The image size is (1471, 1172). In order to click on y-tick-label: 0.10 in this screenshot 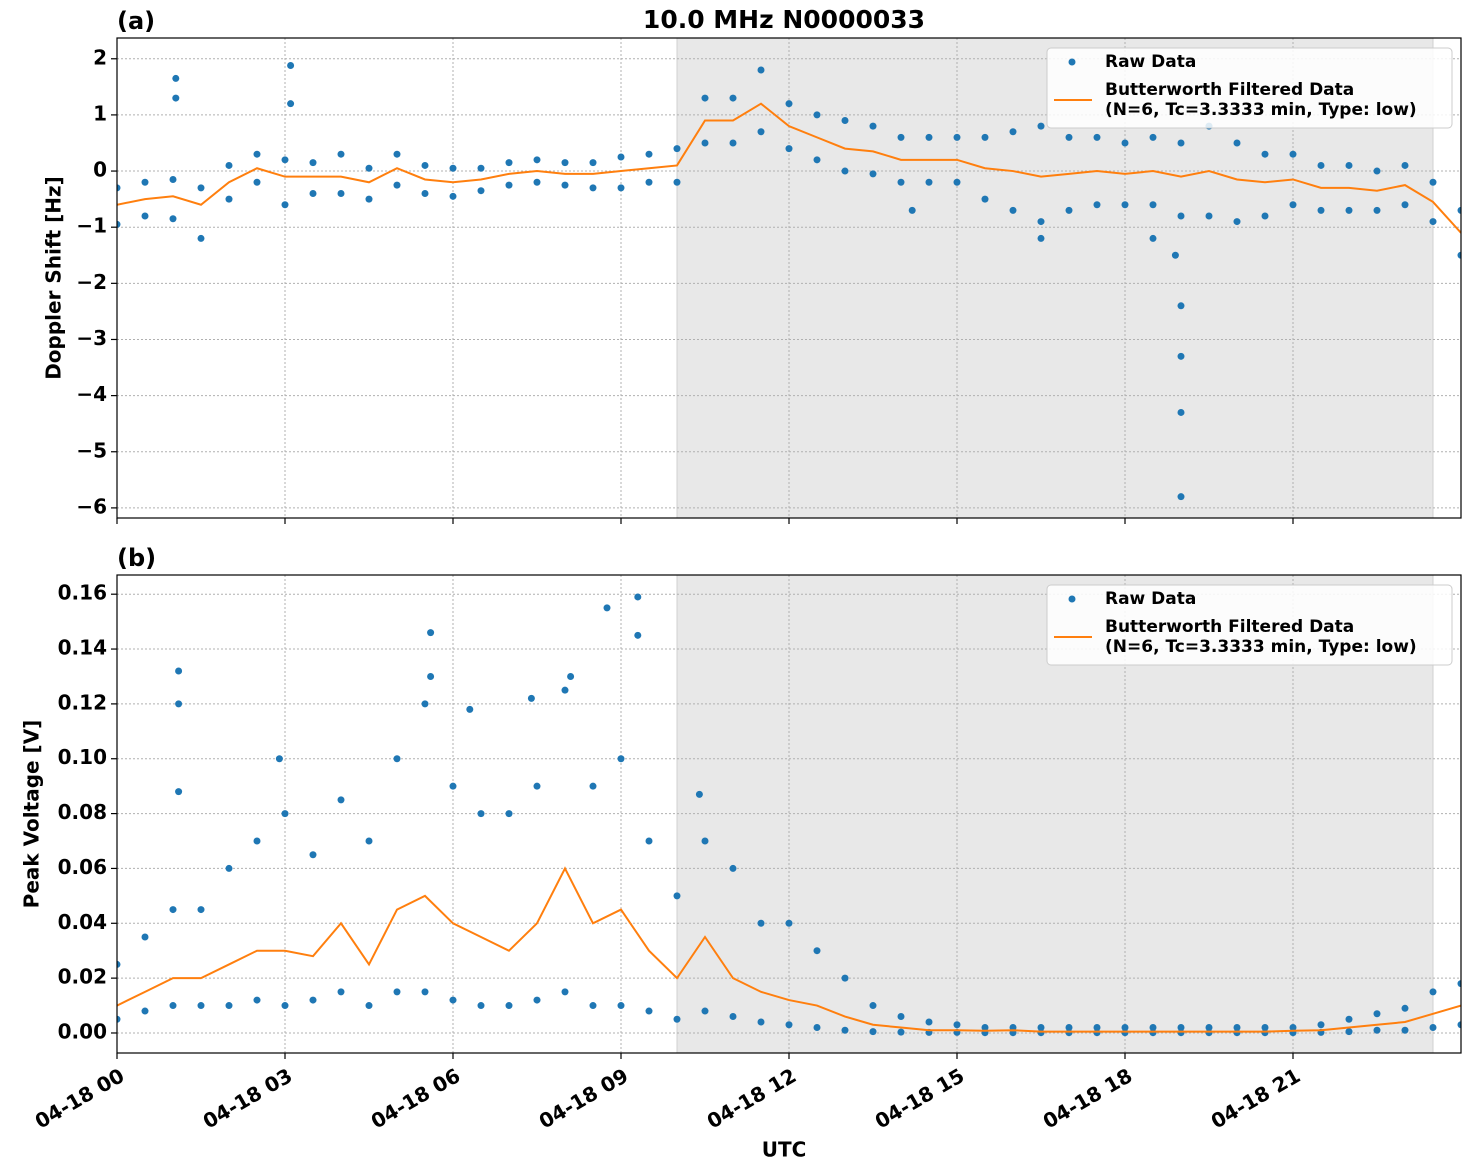, I will do `click(82, 757)`.